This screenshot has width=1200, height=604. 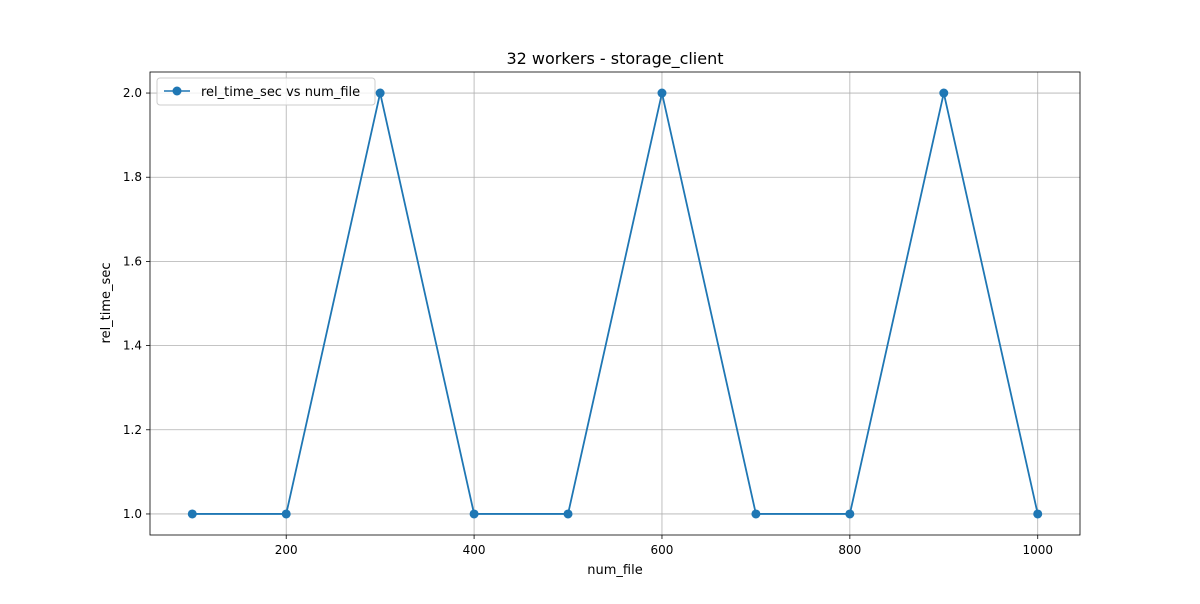 What do you see at coordinates (614, 59) in the screenshot?
I see `chart-title: 32 workers - storage_client` at bounding box center [614, 59].